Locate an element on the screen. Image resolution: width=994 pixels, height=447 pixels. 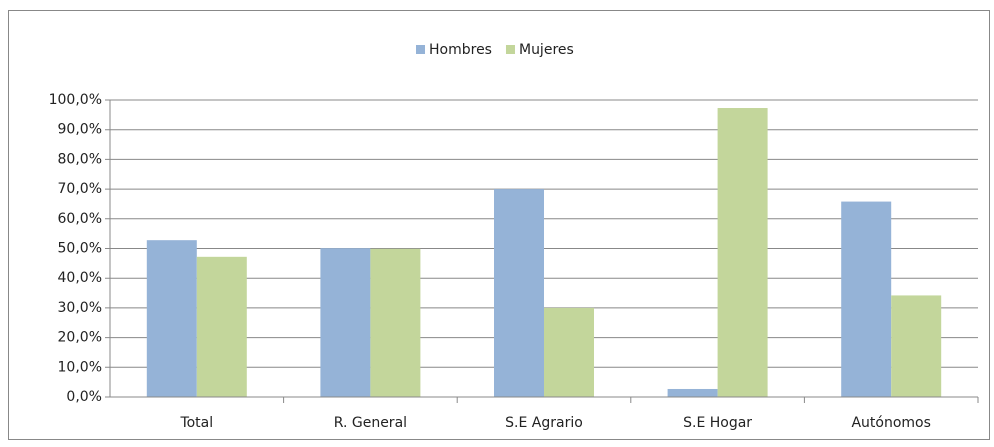
y-tick-label: 50,0% is located at coordinates (80, 249).